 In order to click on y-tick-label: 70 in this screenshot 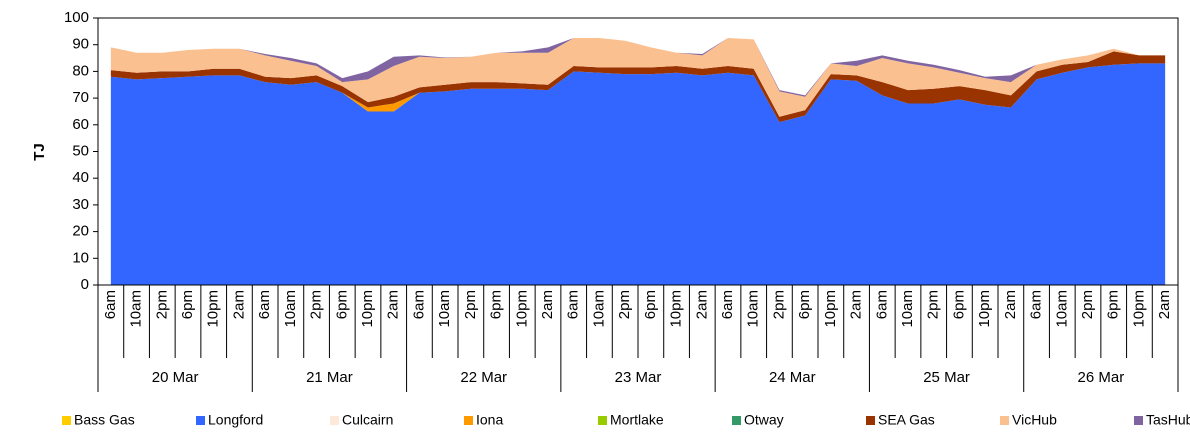, I will do `click(80, 97)`.